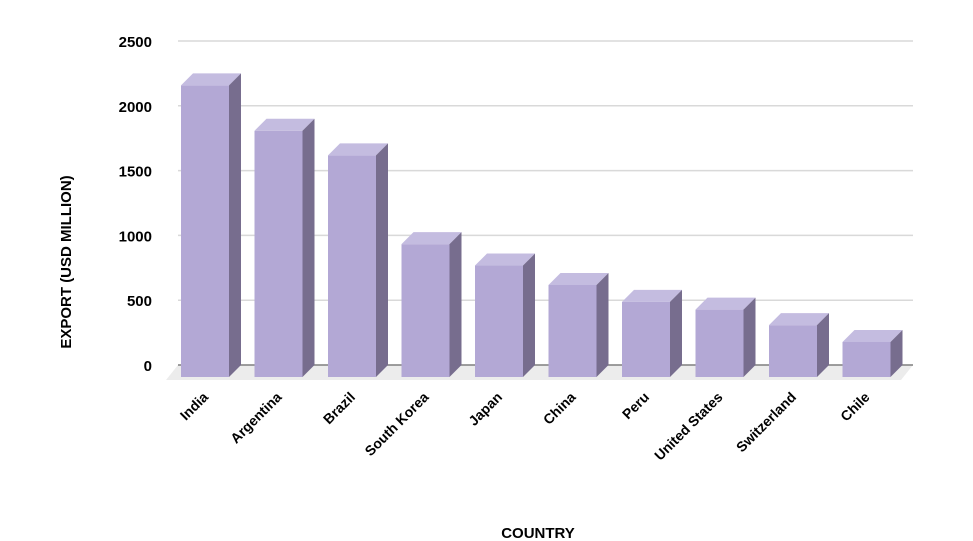  Describe the element at coordinates (339, 408) in the screenshot. I see `x-tick-label: Brazil` at that location.